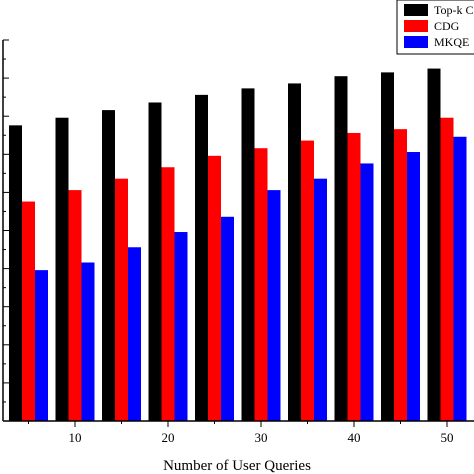  Describe the element at coordinates (454, 10) in the screenshot. I see `legend-label: Top-k C` at that location.